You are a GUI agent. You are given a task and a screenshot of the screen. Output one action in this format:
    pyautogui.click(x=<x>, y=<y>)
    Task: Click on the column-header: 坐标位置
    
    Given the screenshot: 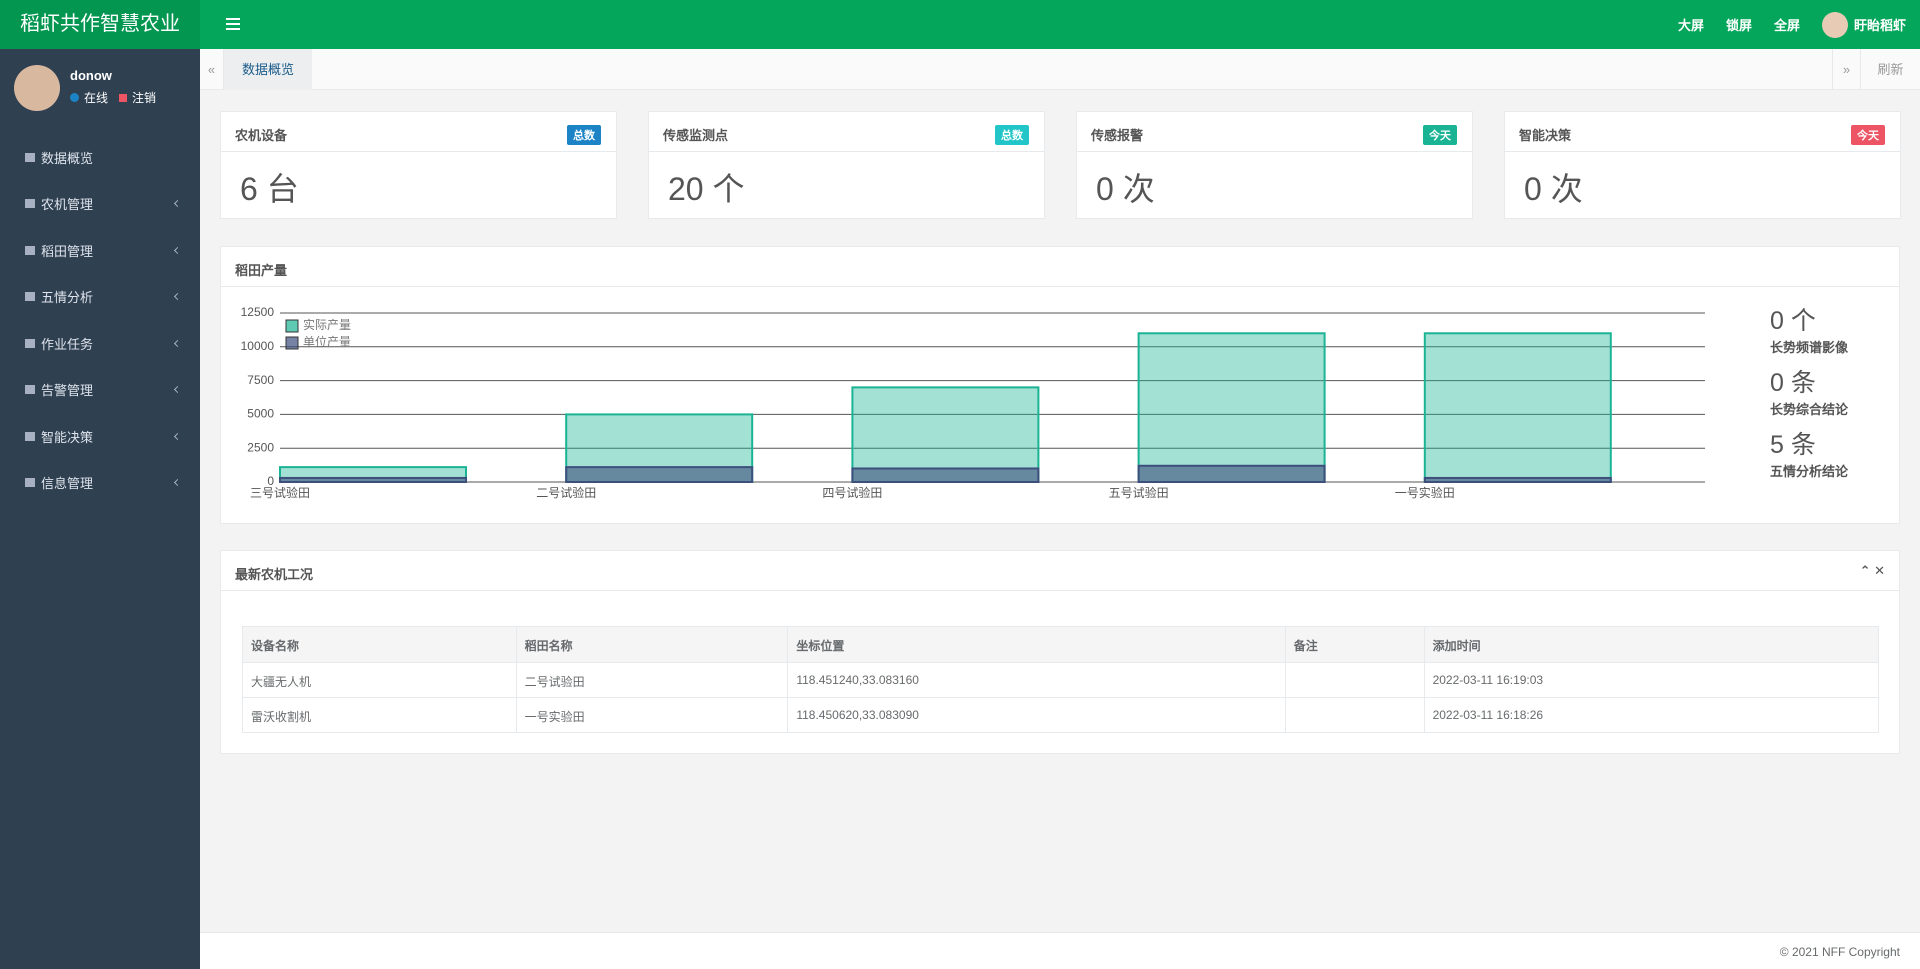 What is the action you would take?
    pyautogui.click(x=1035, y=644)
    